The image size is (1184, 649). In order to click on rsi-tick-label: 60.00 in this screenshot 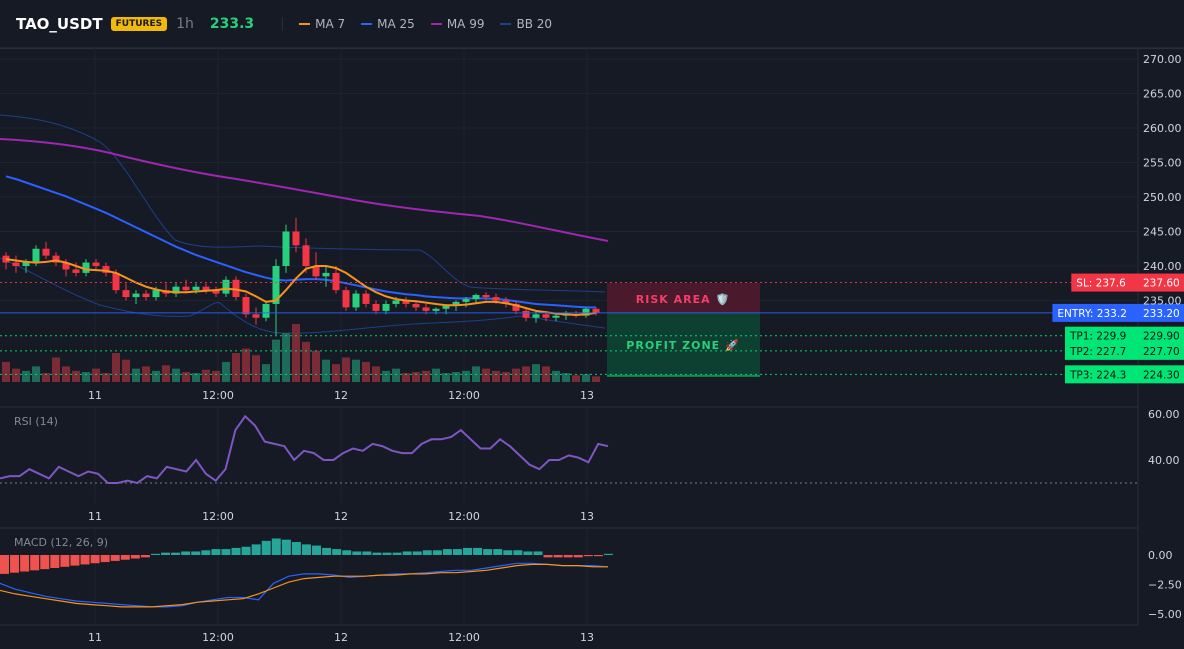, I will do `click(1164, 414)`.